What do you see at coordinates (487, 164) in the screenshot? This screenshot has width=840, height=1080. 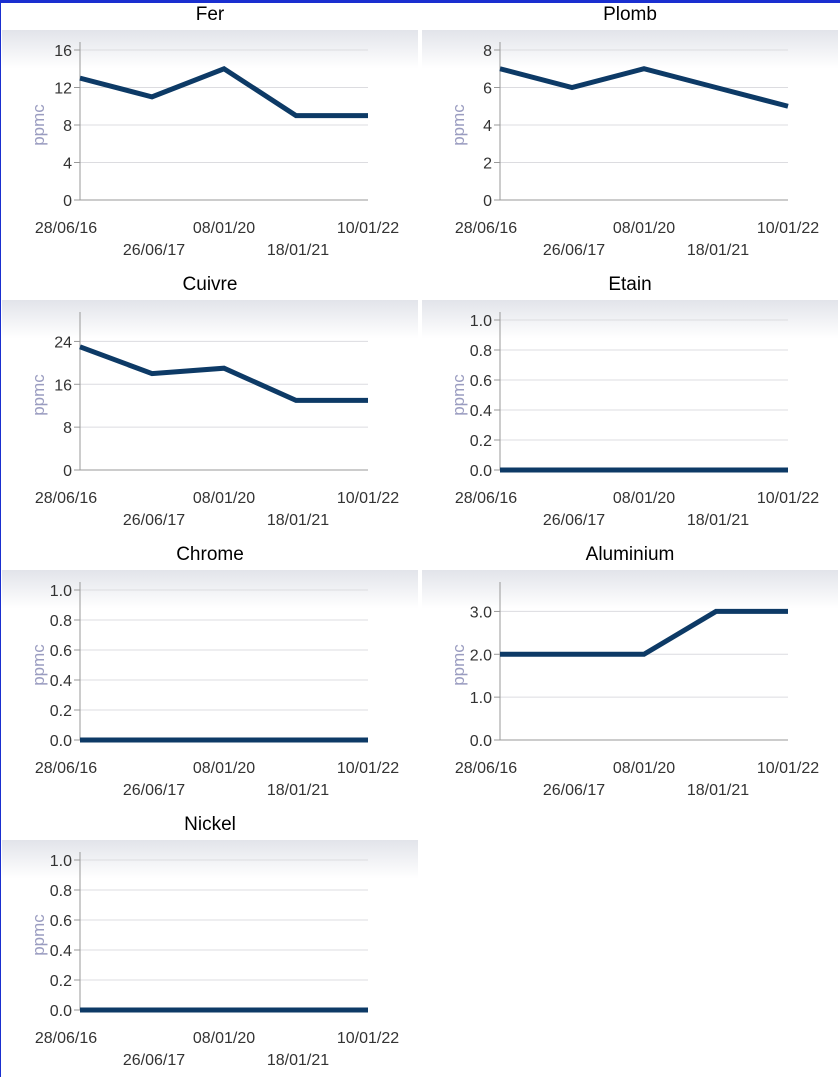 I see `y-tick-label: 2` at bounding box center [487, 164].